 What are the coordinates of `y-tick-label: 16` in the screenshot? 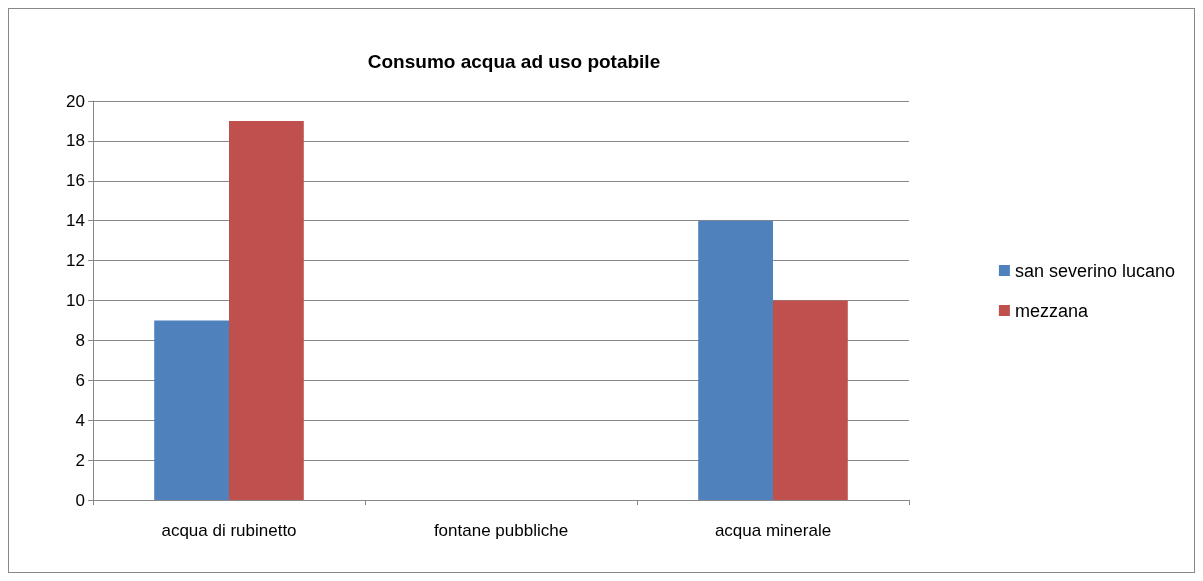 It's located at (75, 181).